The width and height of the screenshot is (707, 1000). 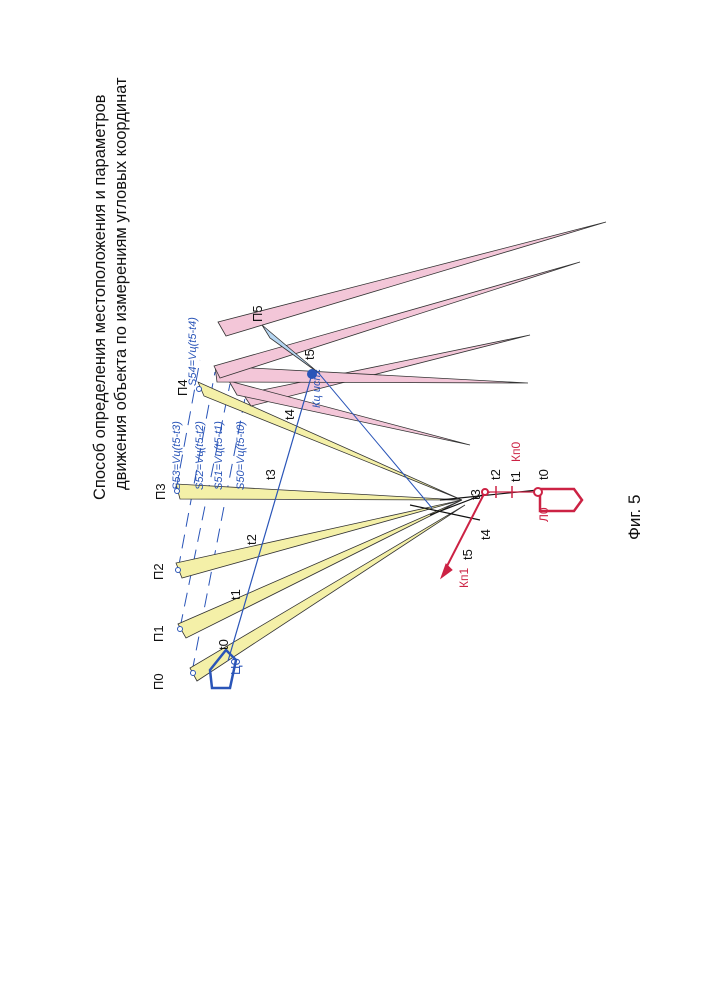 What do you see at coordinates (515, 476) in the screenshot?
I see `label-red-t1: t1` at bounding box center [515, 476].